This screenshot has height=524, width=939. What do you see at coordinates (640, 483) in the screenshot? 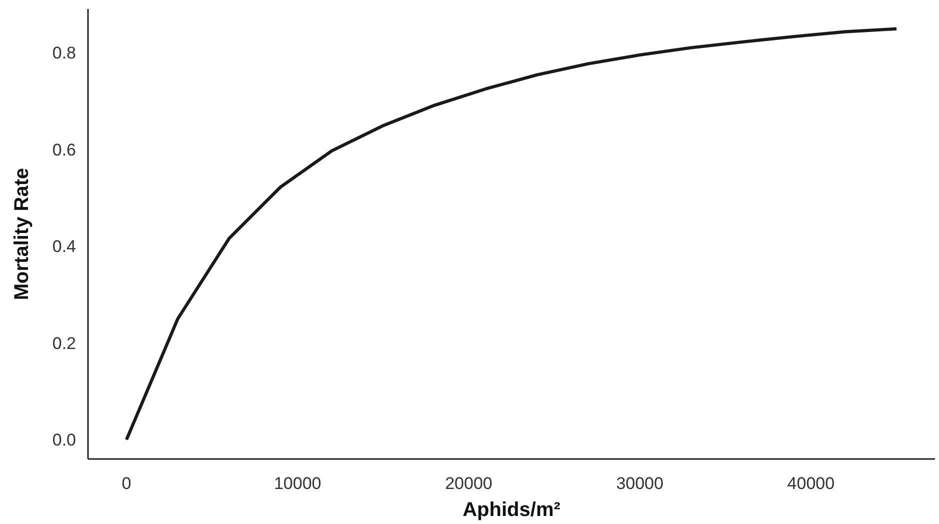
I see `x-tick-label: 30000` at bounding box center [640, 483].